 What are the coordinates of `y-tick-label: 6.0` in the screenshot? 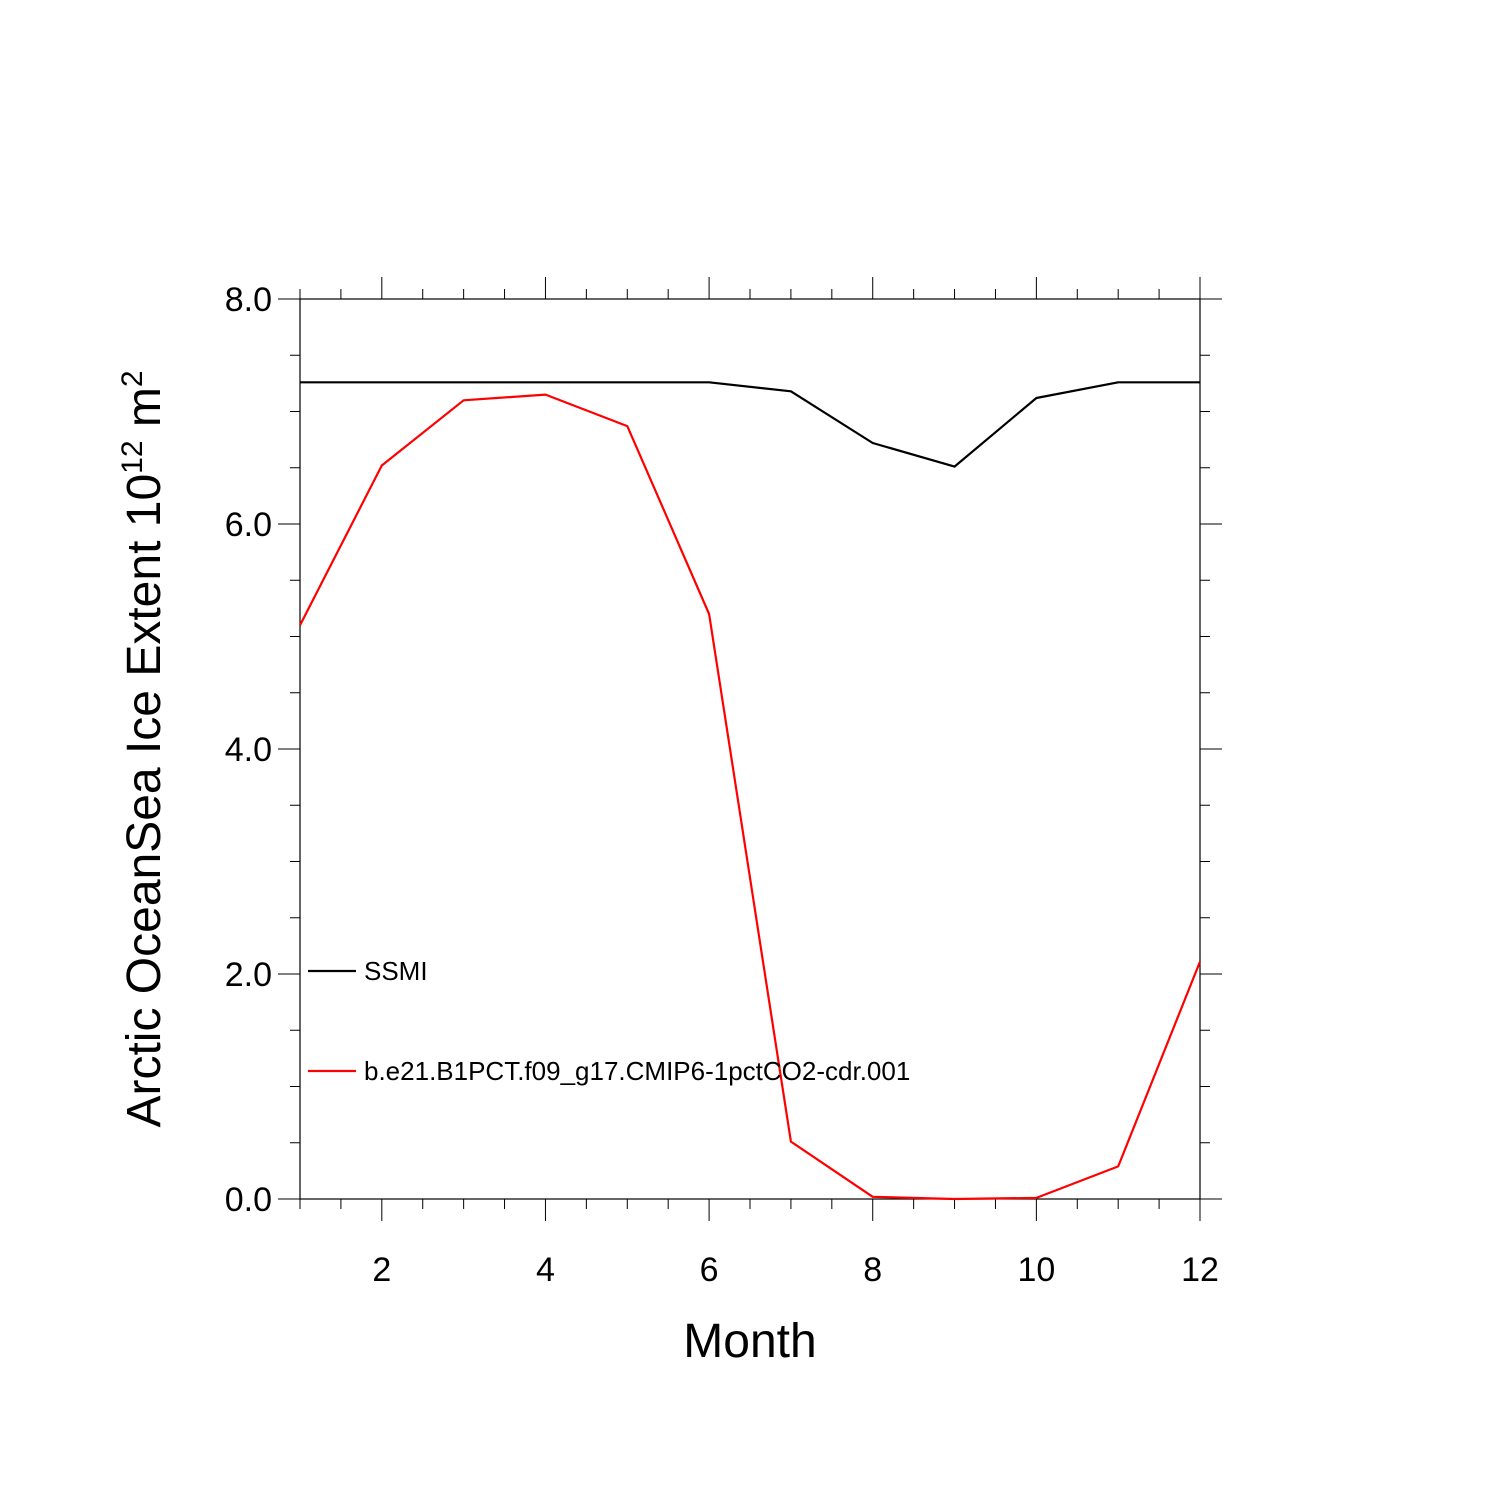 It's located at (248, 525).